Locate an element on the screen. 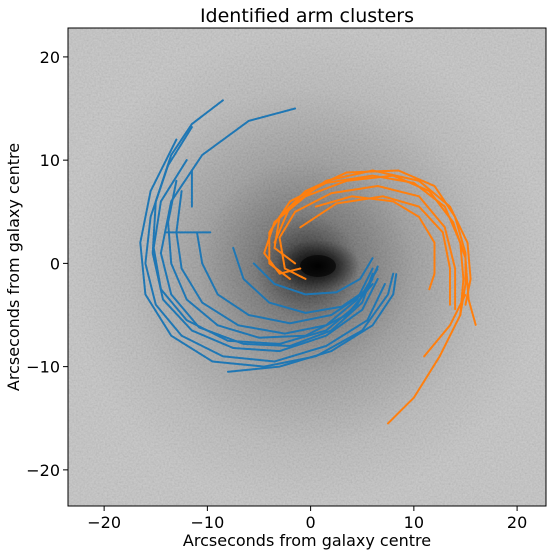 The image size is (557, 555). x-tick-label: −20 is located at coordinates (104, 522).